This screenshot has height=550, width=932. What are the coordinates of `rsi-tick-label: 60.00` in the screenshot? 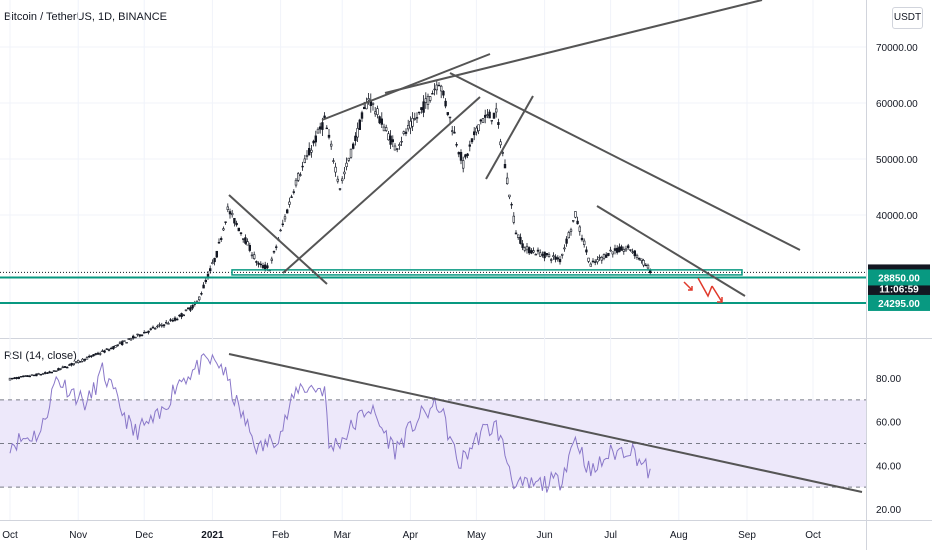 It's located at (888, 423).